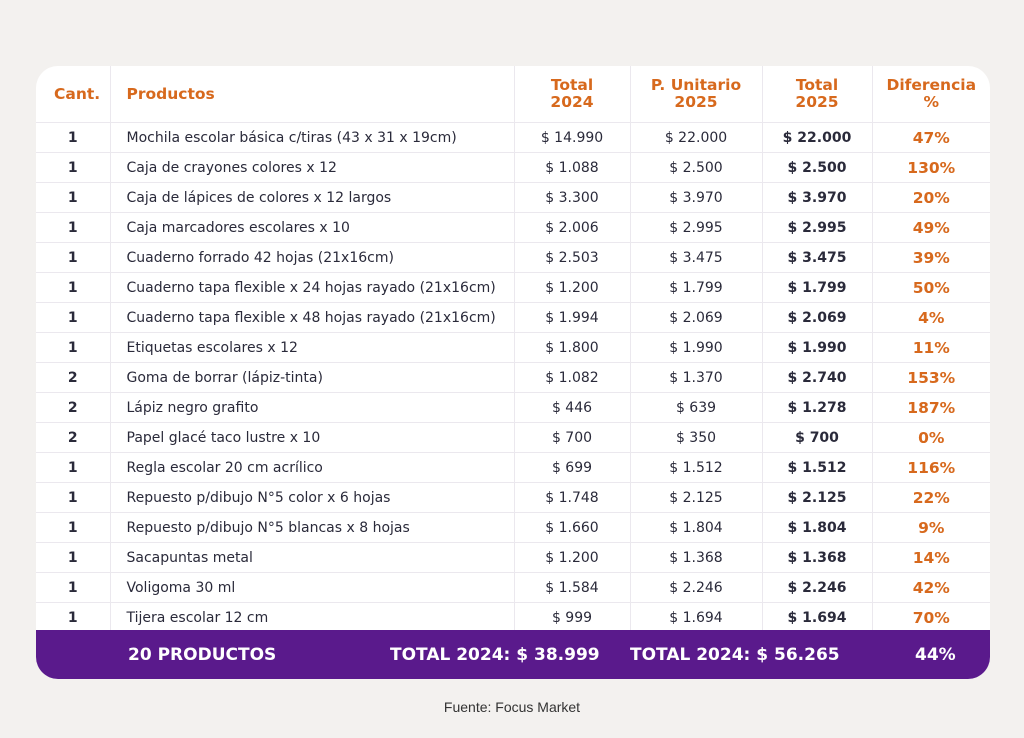 This screenshot has width=1024, height=738. Describe the element at coordinates (930, 317) in the screenshot. I see `cell-diferencia: 4%` at that location.